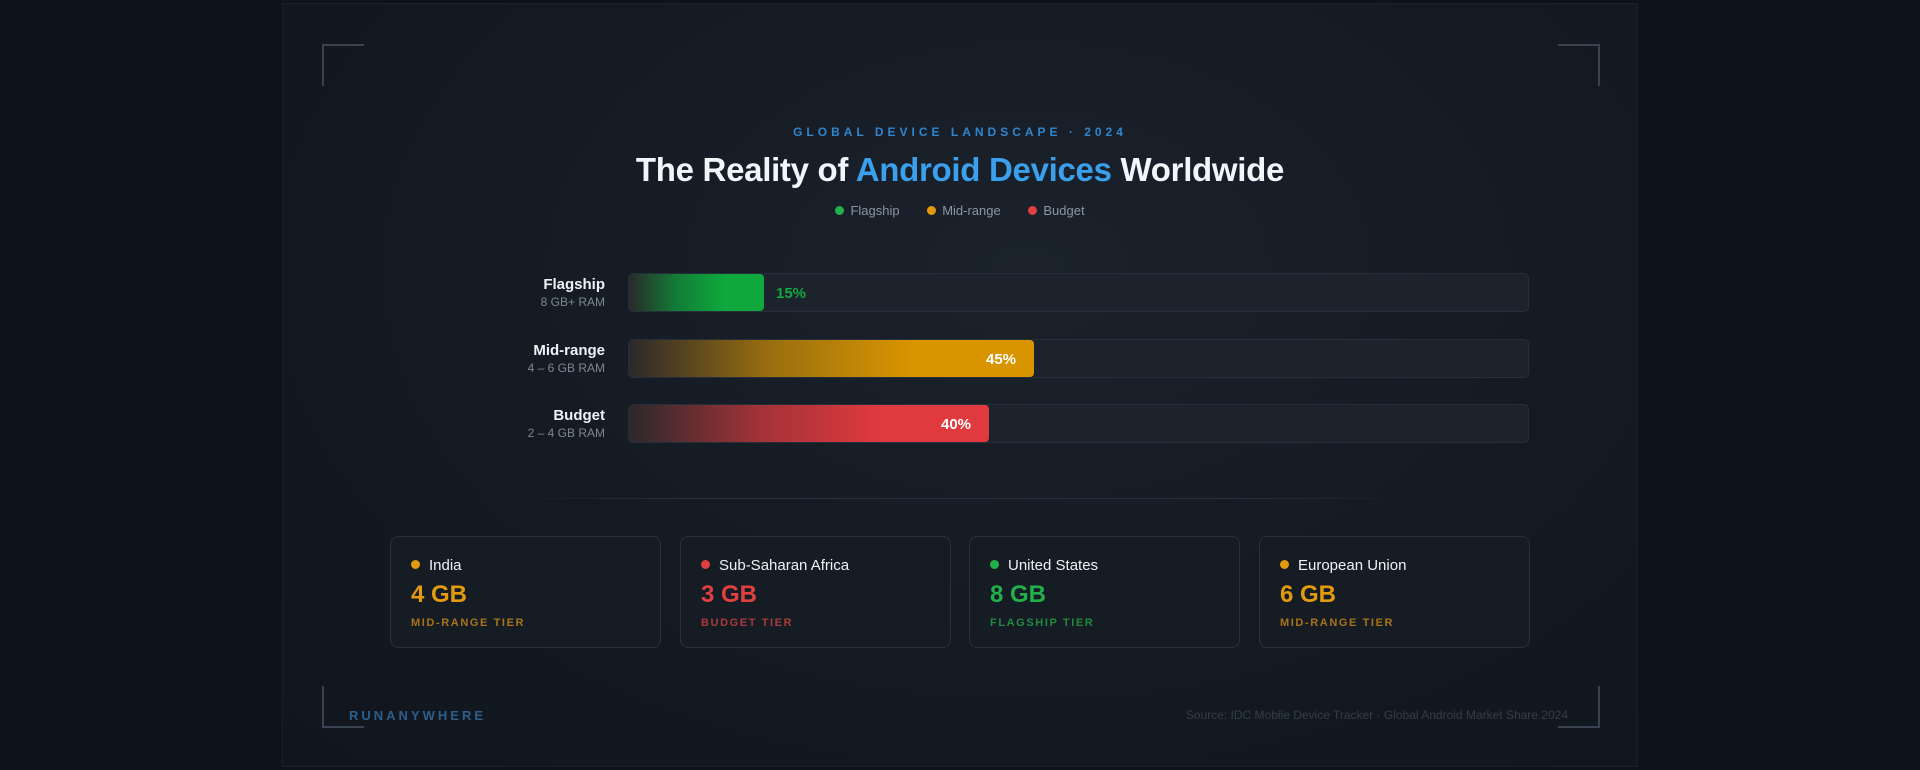  I want to click on bar-label-mid-range: Mid-range 4 – 6 GB RAM, so click(475, 359).